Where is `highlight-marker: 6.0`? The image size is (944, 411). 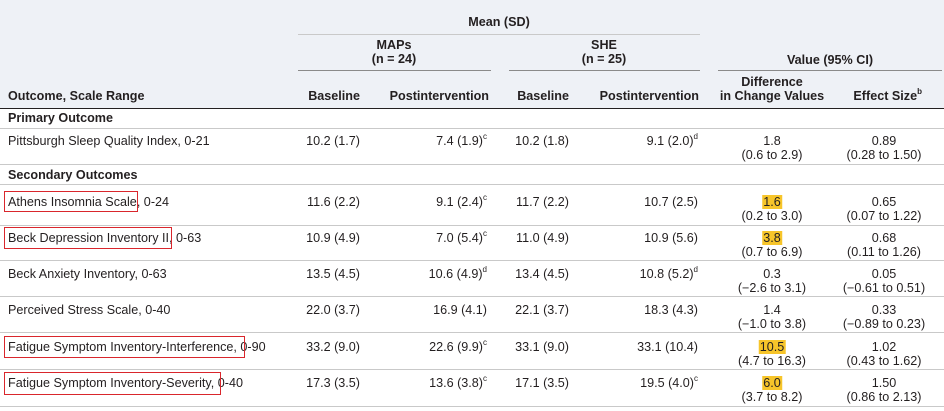
highlight-marker: 6.0 is located at coordinates (772, 383).